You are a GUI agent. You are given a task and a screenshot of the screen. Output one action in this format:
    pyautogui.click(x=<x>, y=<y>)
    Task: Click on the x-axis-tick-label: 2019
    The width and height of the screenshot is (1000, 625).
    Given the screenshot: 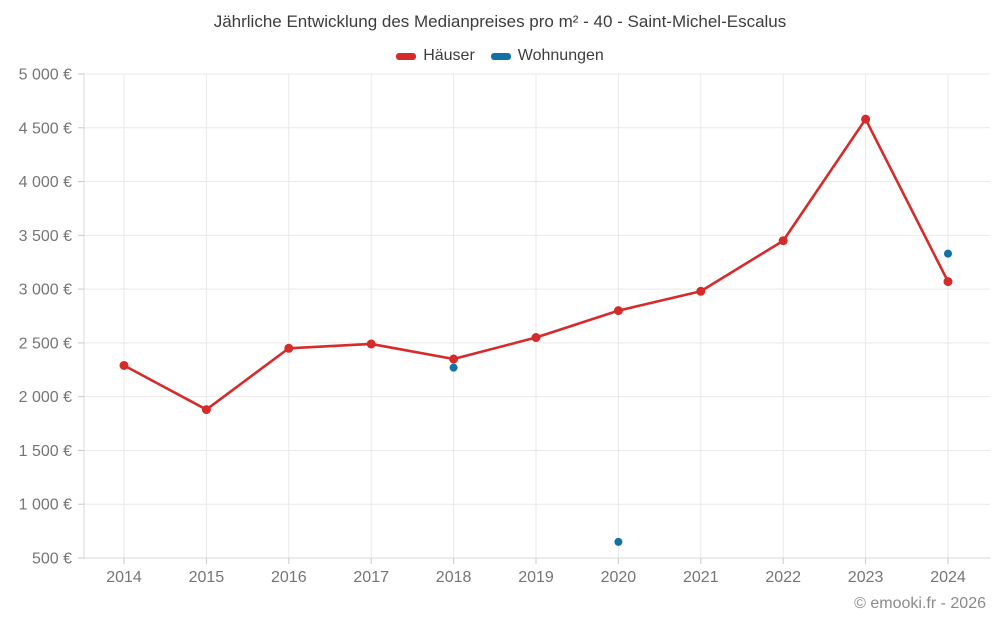 What is the action you would take?
    pyautogui.click(x=536, y=577)
    